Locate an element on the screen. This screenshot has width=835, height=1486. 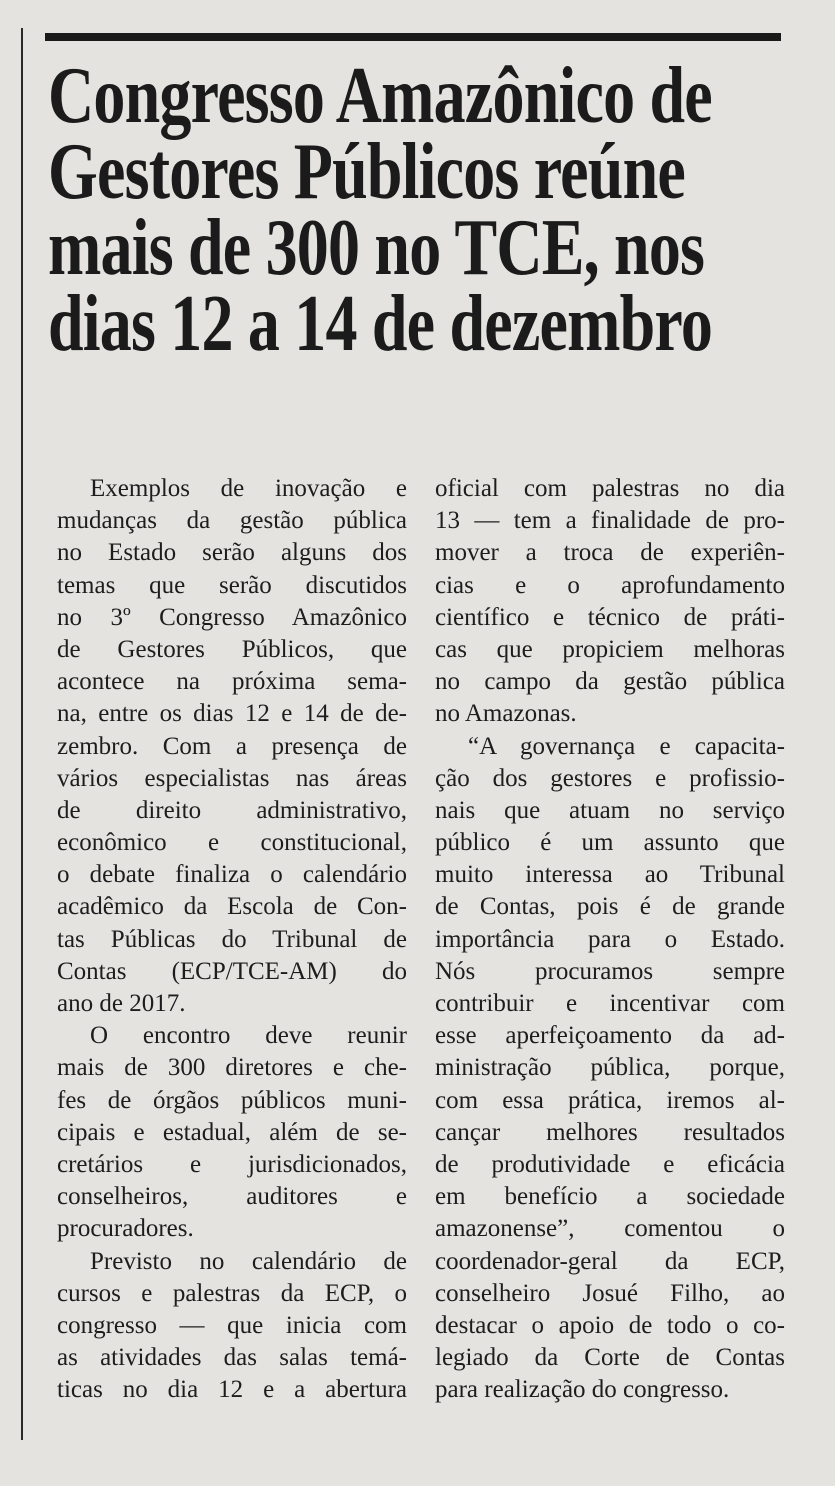
body-text-line: para realização do congresso. is located at coordinates (582, 1390).